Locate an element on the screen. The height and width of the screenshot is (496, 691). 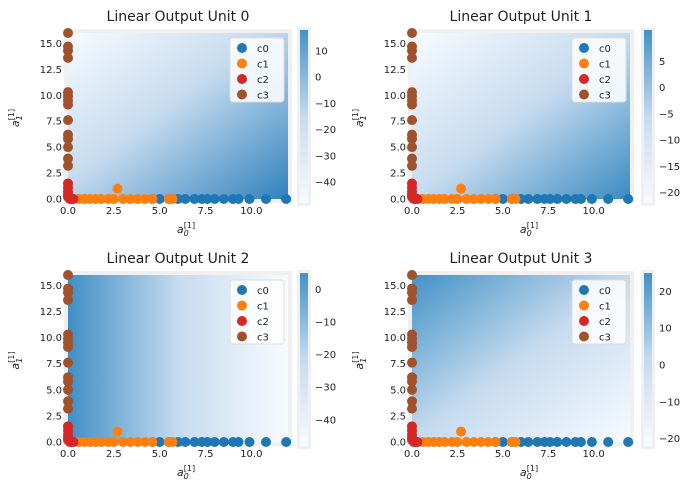
colorbar: 0 −10 −20 −30 −40 is located at coordinates (316, 359).